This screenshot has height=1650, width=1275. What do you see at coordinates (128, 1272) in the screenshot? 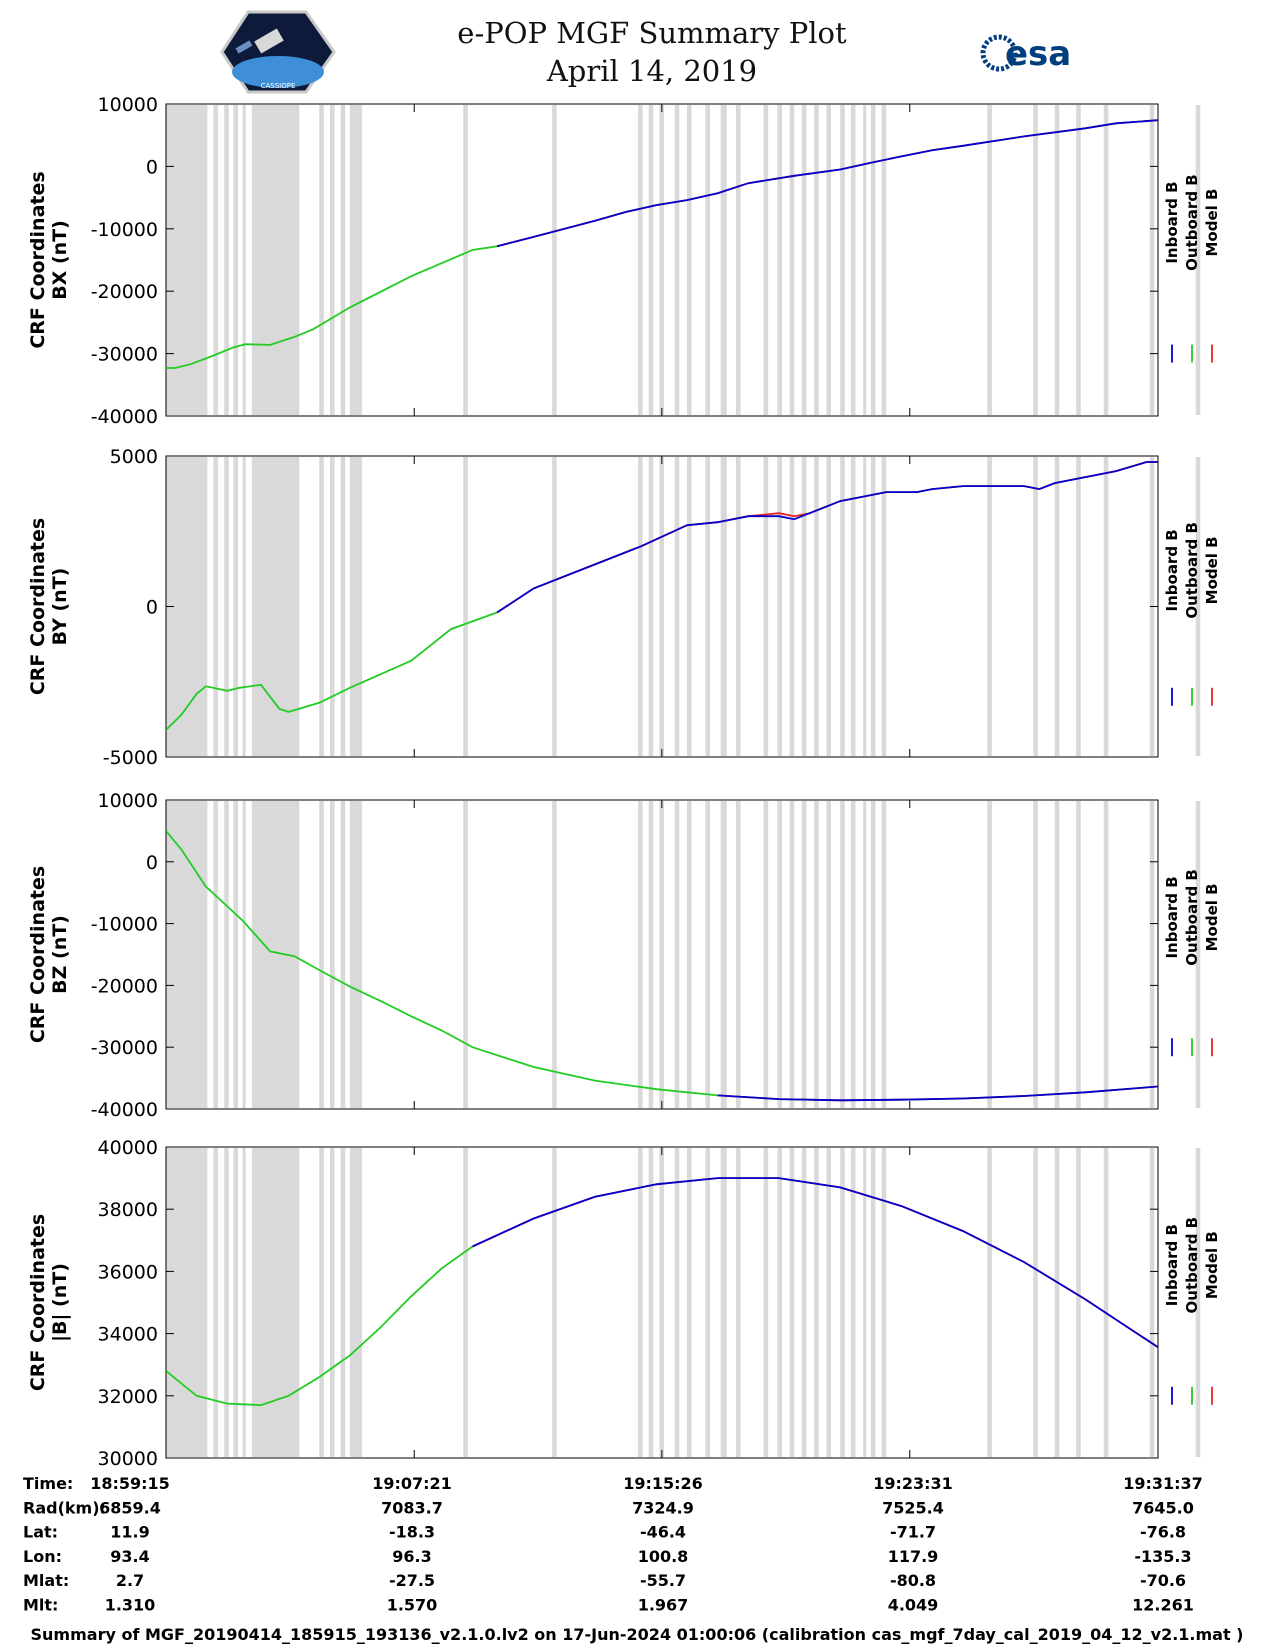
I see `y-tick-label: 36000` at bounding box center [128, 1272].